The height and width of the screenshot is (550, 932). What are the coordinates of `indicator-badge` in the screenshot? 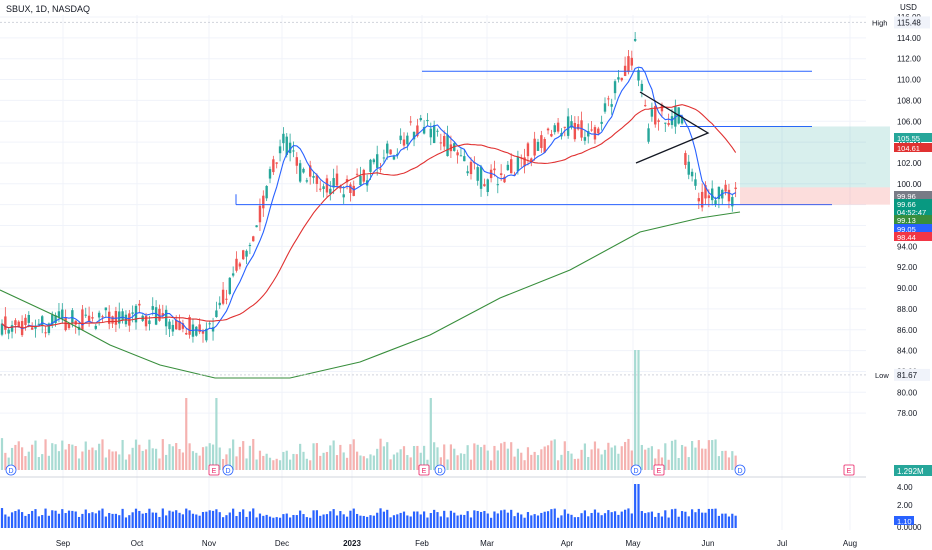 It's located at (904, 520).